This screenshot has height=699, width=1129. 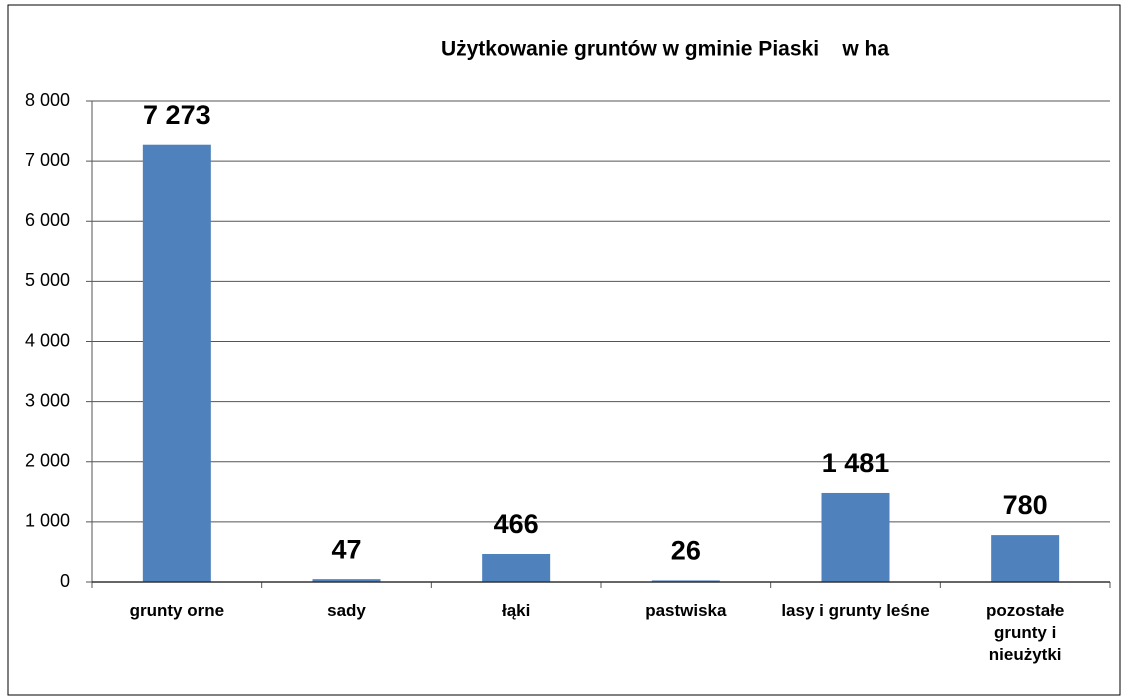 What do you see at coordinates (47, 400) in the screenshot?
I see `y-tick-label: 3 000` at bounding box center [47, 400].